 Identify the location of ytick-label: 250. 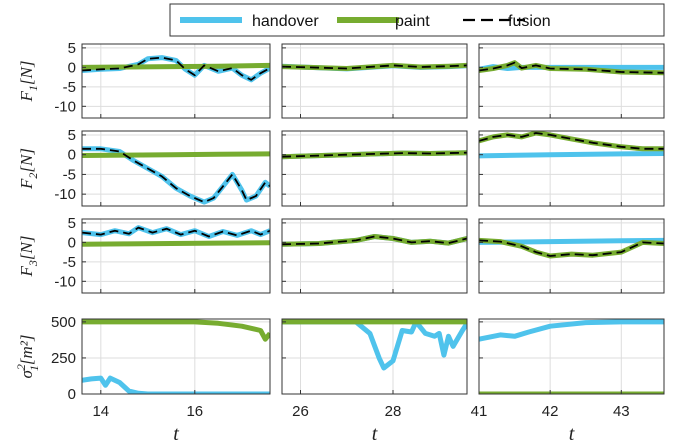
(63, 358).